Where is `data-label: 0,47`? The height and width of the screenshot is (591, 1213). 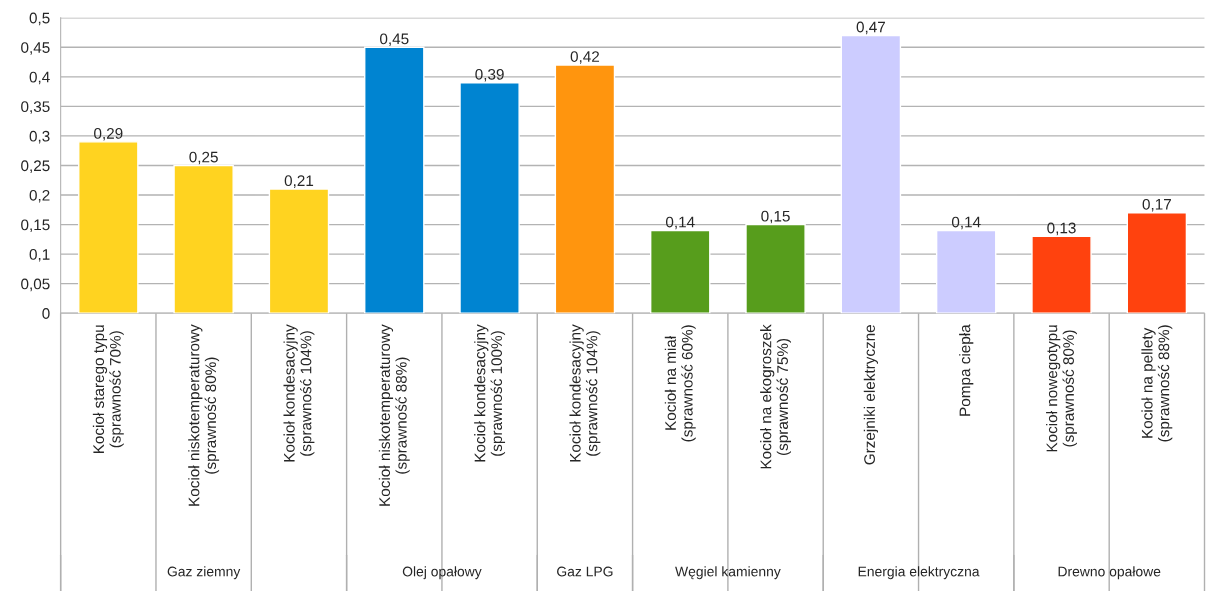 data-label: 0,47 is located at coordinates (870, 28).